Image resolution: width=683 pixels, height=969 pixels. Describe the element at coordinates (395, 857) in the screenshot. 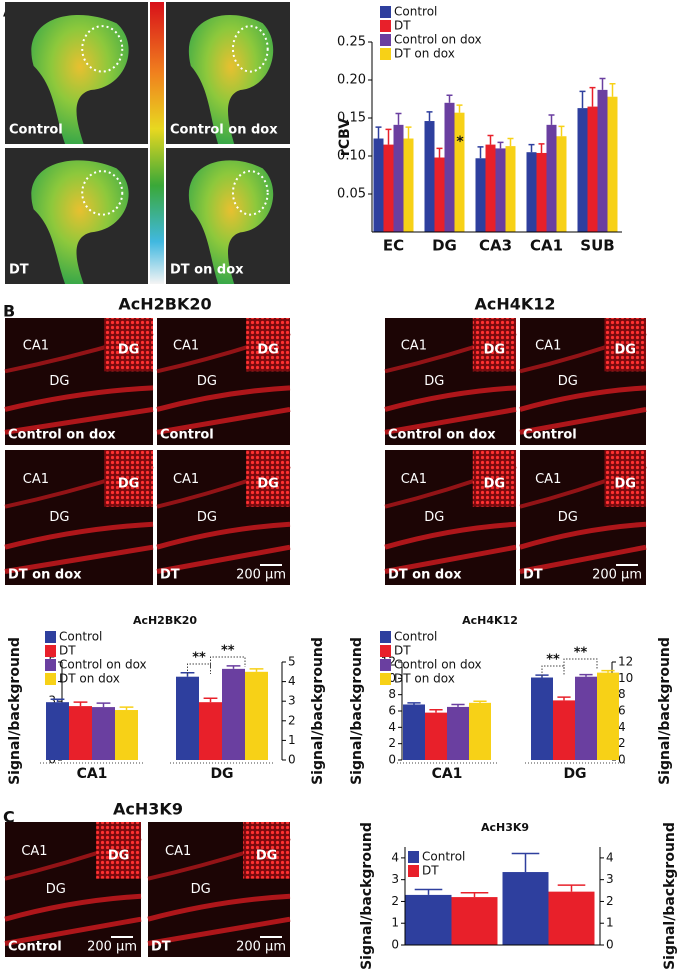

I see `y-tick-label: 4` at that location.